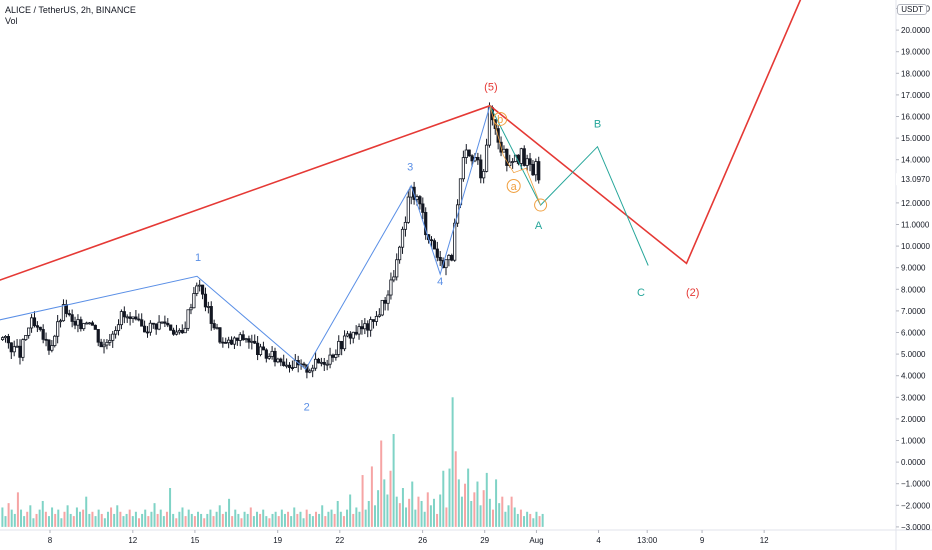 This screenshot has height=550, width=932. Describe the element at coordinates (912, 9) in the screenshot. I see `currency-badge: USDT` at that location.